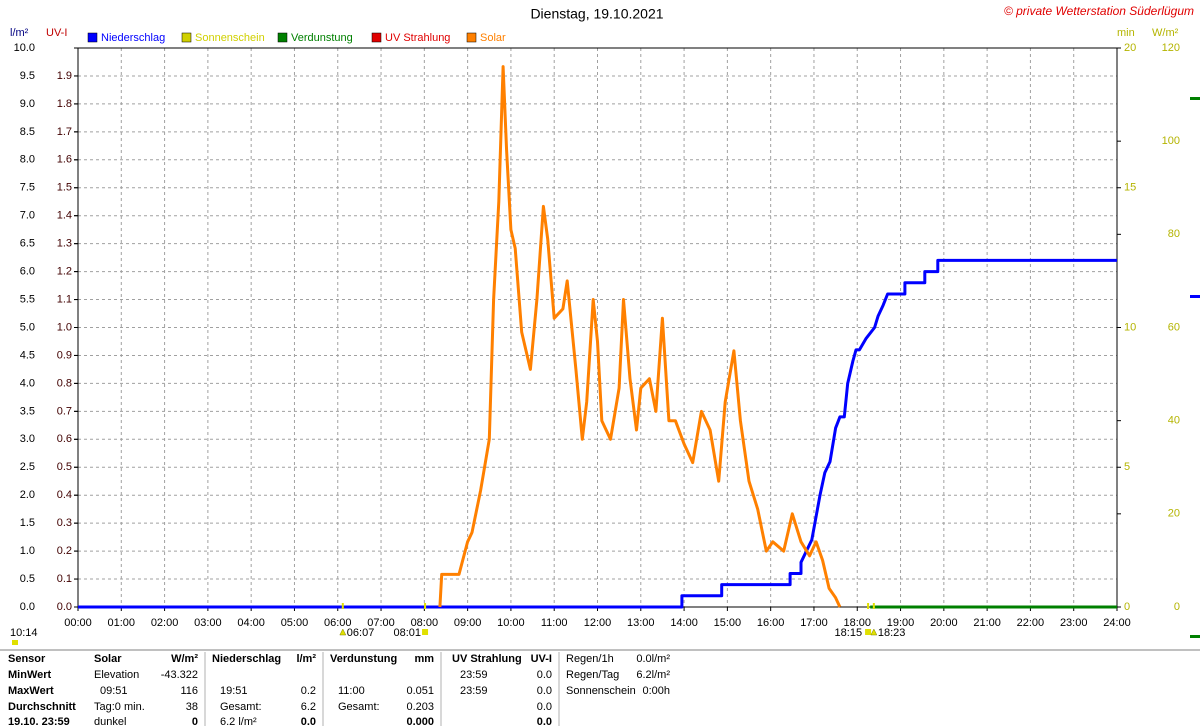 This screenshot has width=1200, height=726. What do you see at coordinates (192, 707) in the screenshot?
I see `table-cell: 38` at bounding box center [192, 707].